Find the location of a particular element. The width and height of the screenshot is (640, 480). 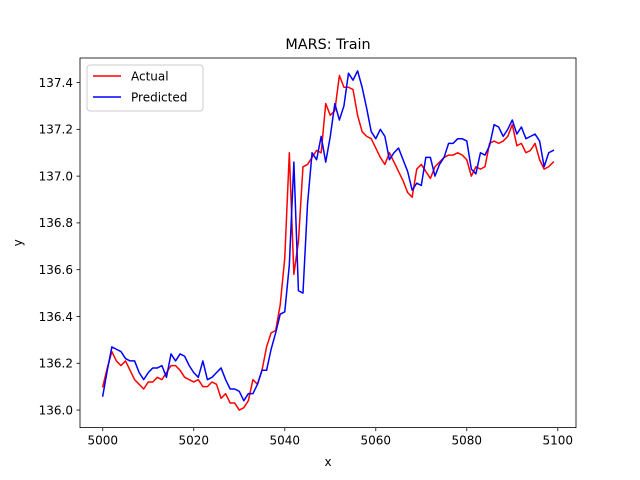

legend: Actual Predicted is located at coordinates (145, 88).